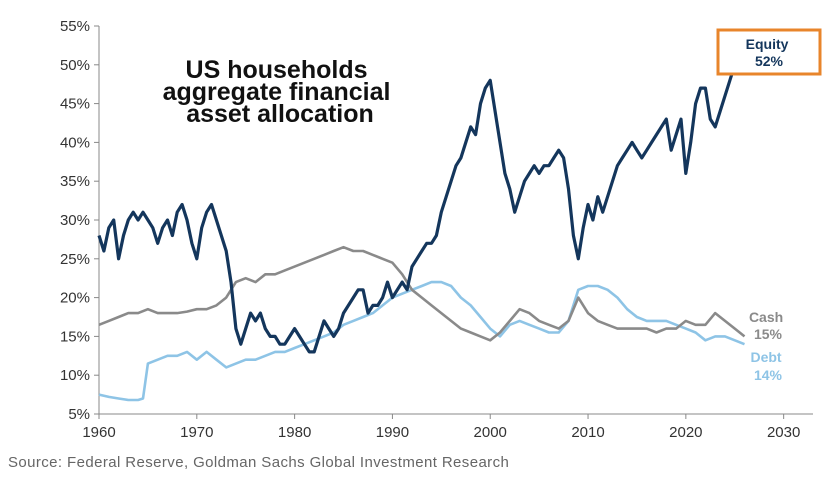 The image size is (831, 494). I want to click on x-axis-ticks: 1960 1970 1980 1990 2000 2010 2020 2030, so click(441, 427).